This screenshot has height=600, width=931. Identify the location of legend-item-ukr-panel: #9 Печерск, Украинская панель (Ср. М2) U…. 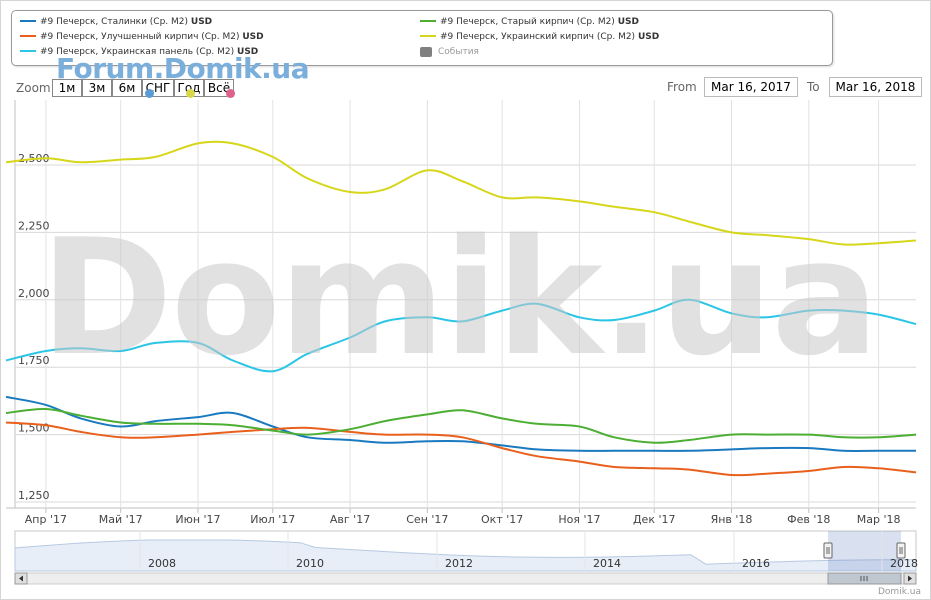
(139, 52).